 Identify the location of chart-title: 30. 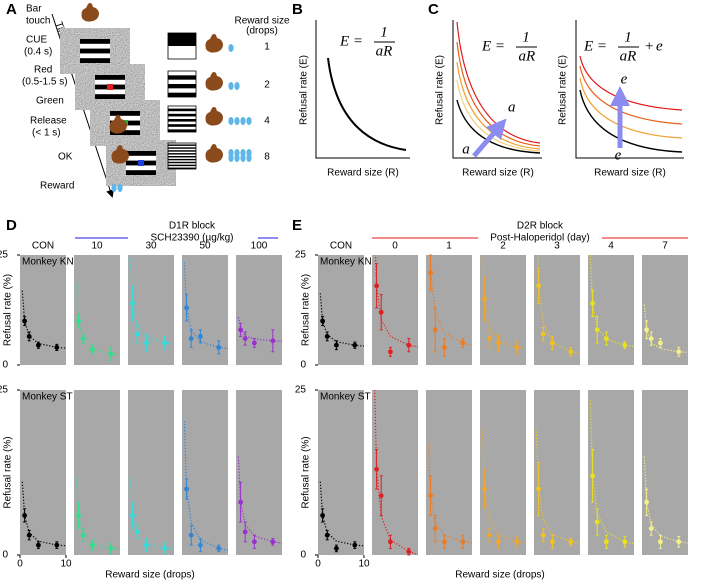
(151, 246).